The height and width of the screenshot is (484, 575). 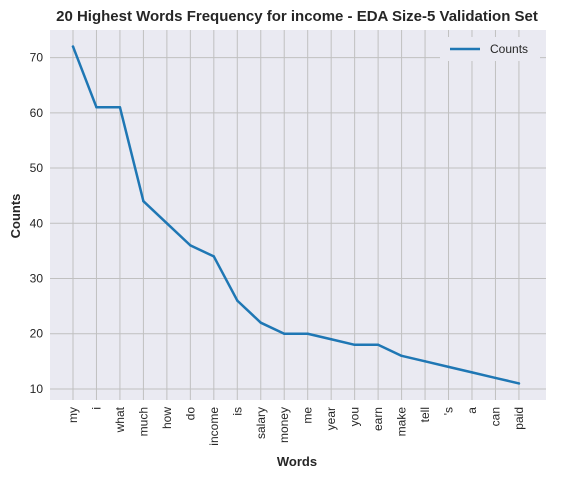 I want to click on y-axis-label: Counts, so click(x=15, y=216).